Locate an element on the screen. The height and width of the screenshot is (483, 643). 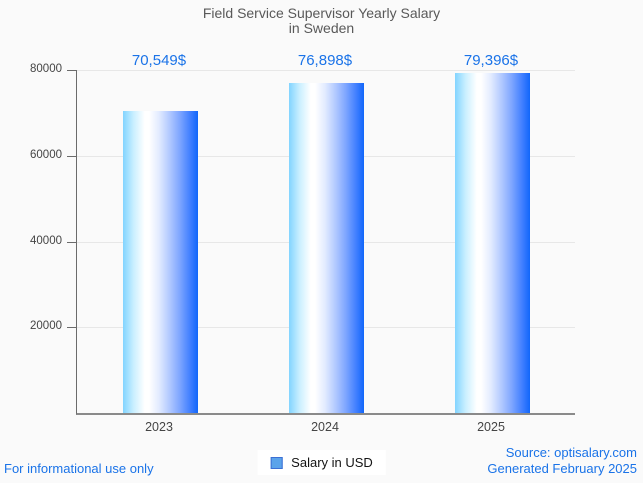
chart-title-line1: Field Service Supervisor Yearly Salary is located at coordinates (321, 13).